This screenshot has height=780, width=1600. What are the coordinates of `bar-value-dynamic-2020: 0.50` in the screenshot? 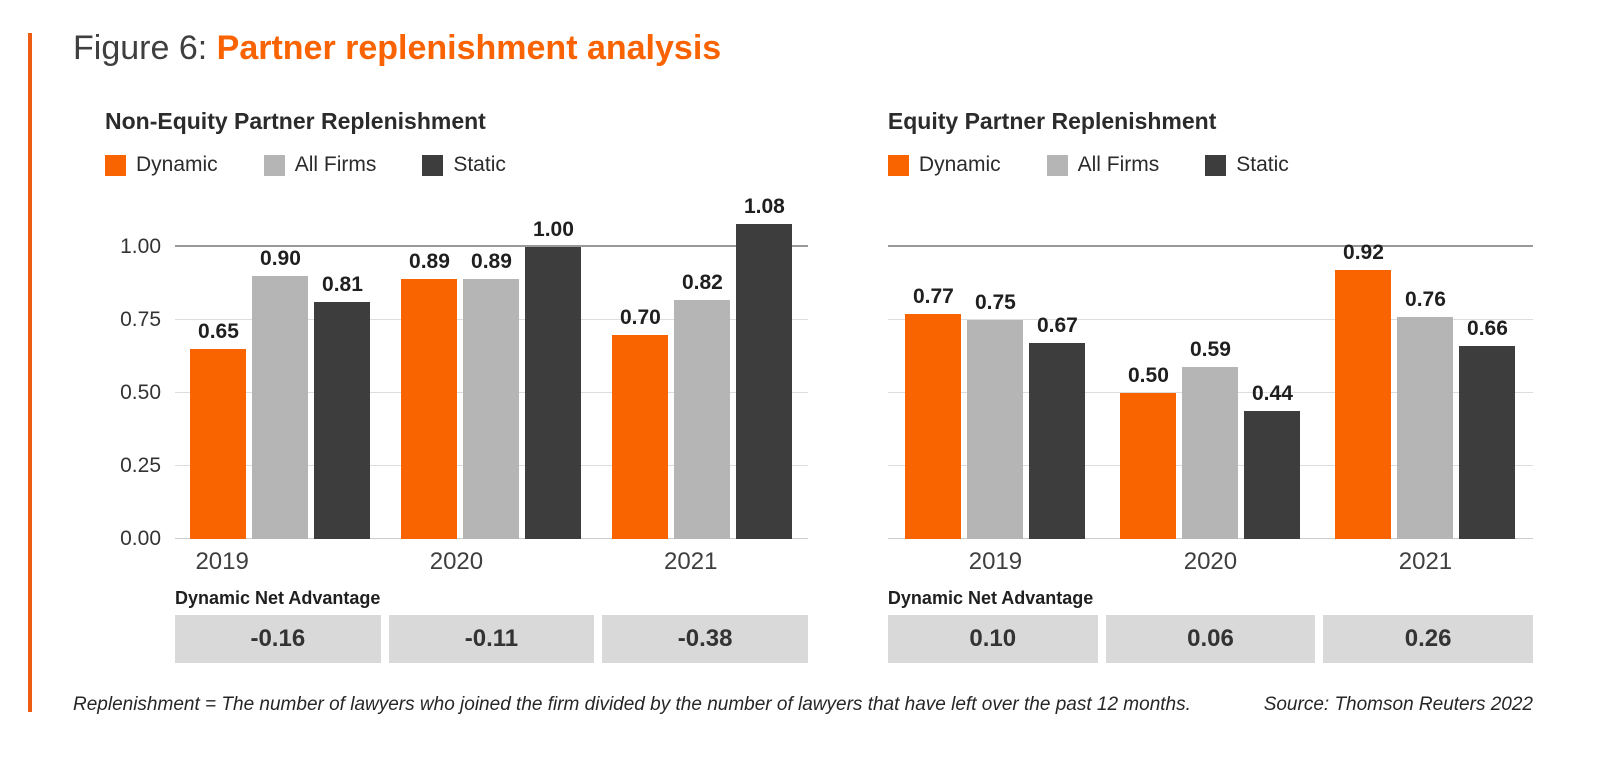 It's located at (1148, 375).